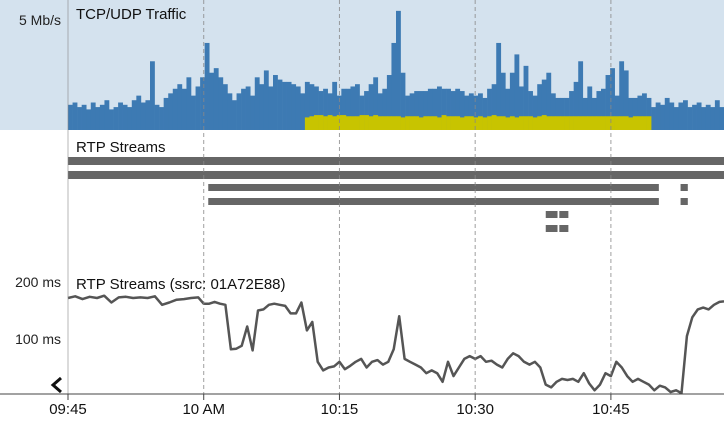  What do you see at coordinates (203, 409) in the screenshot?
I see `x-tick-label: 10 AM` at bounding box center [203, 409].